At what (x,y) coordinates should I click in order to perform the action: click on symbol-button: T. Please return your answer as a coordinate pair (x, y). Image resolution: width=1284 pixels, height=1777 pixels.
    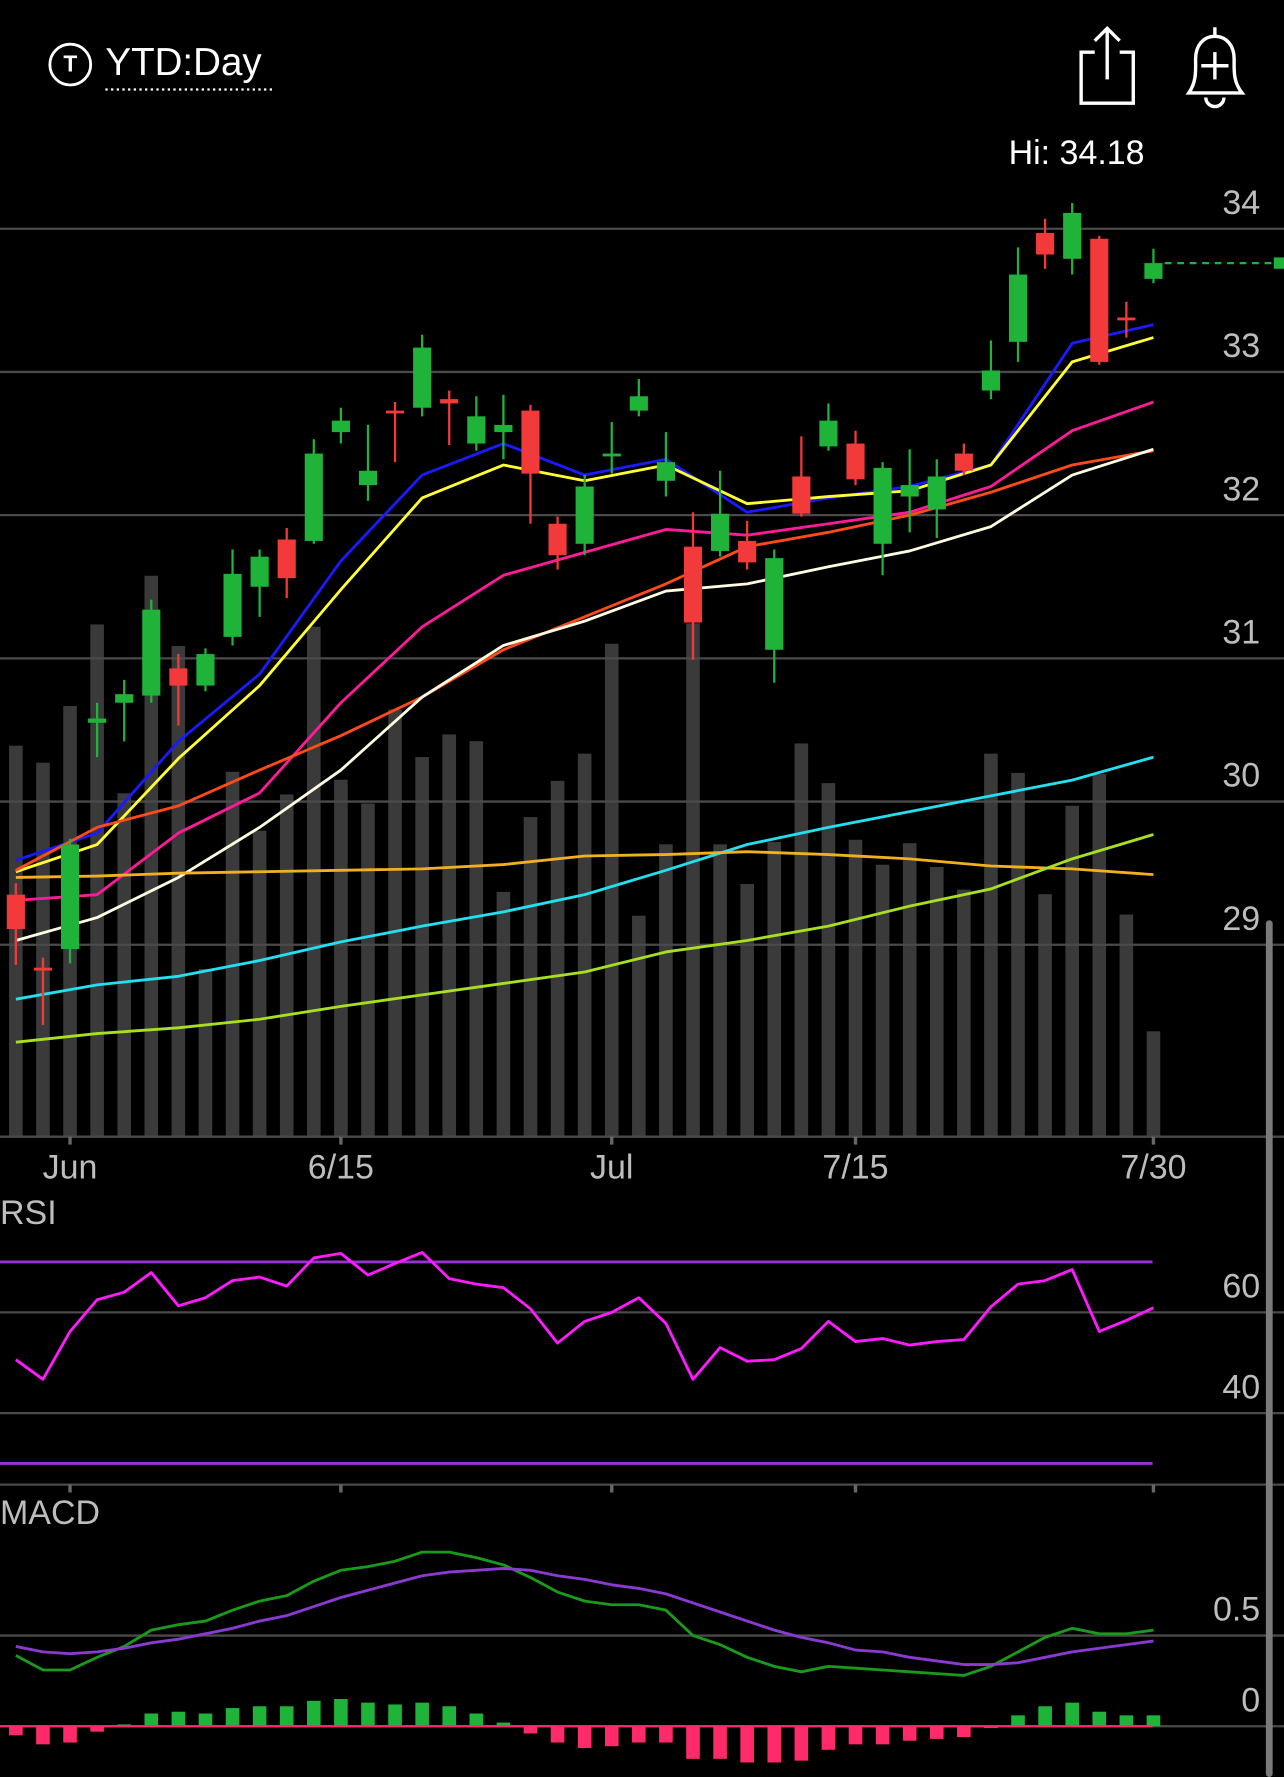
    Looking at the image, I should click on (70, 64).